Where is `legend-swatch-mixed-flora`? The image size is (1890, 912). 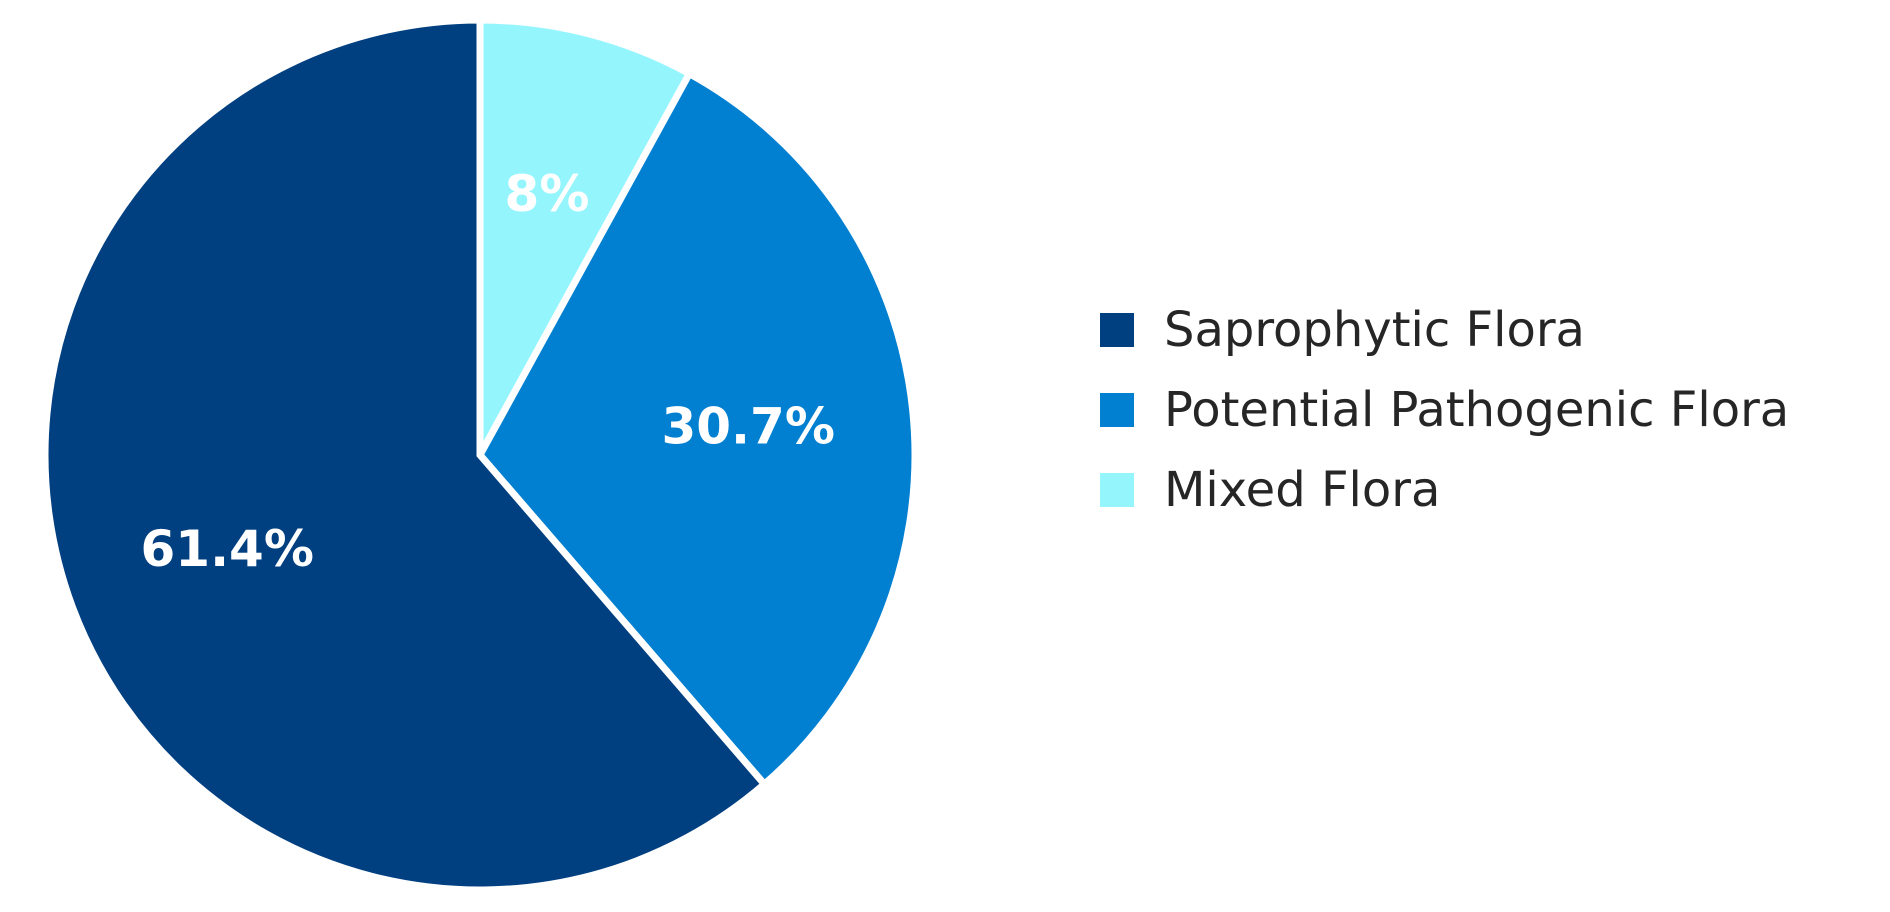
legend-swatch-mixed-flora is located at coordinates (1117, 490).